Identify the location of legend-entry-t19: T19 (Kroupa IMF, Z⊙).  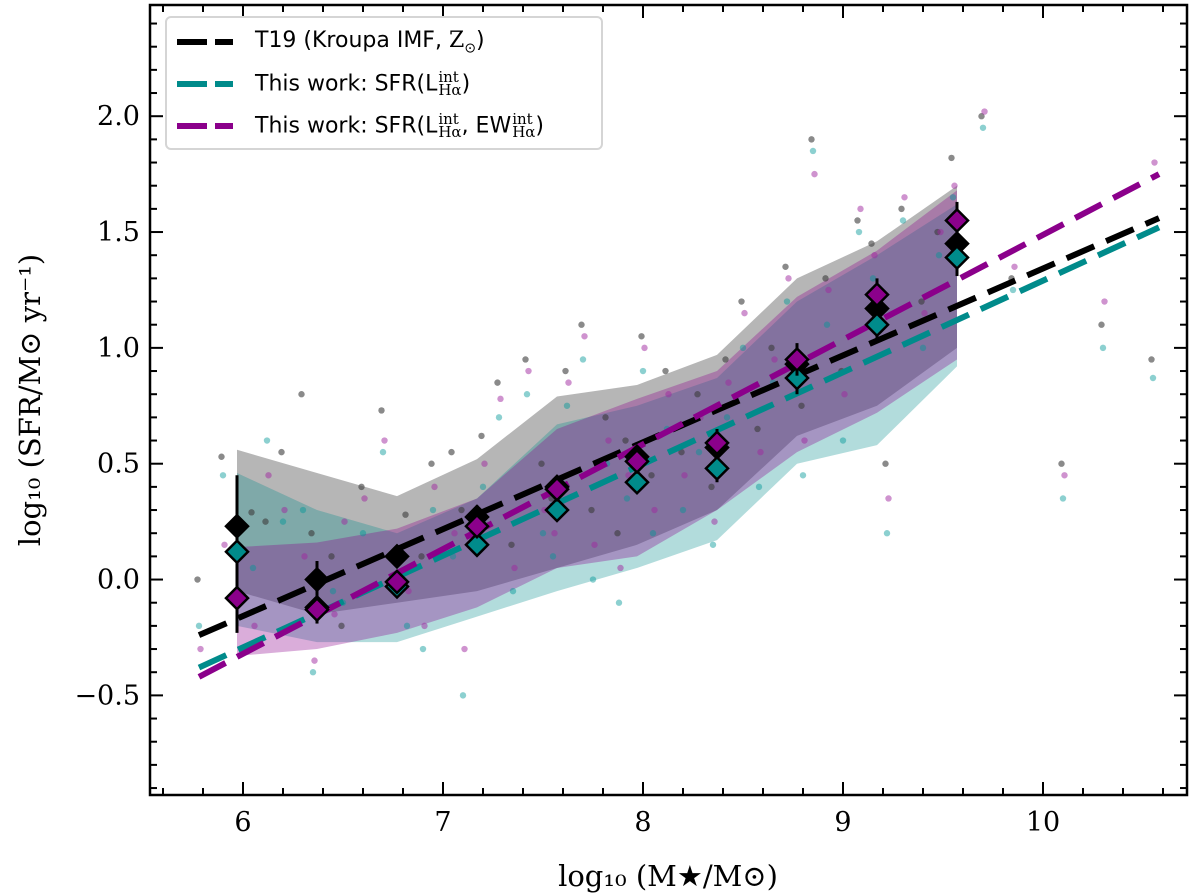
(331, 42).